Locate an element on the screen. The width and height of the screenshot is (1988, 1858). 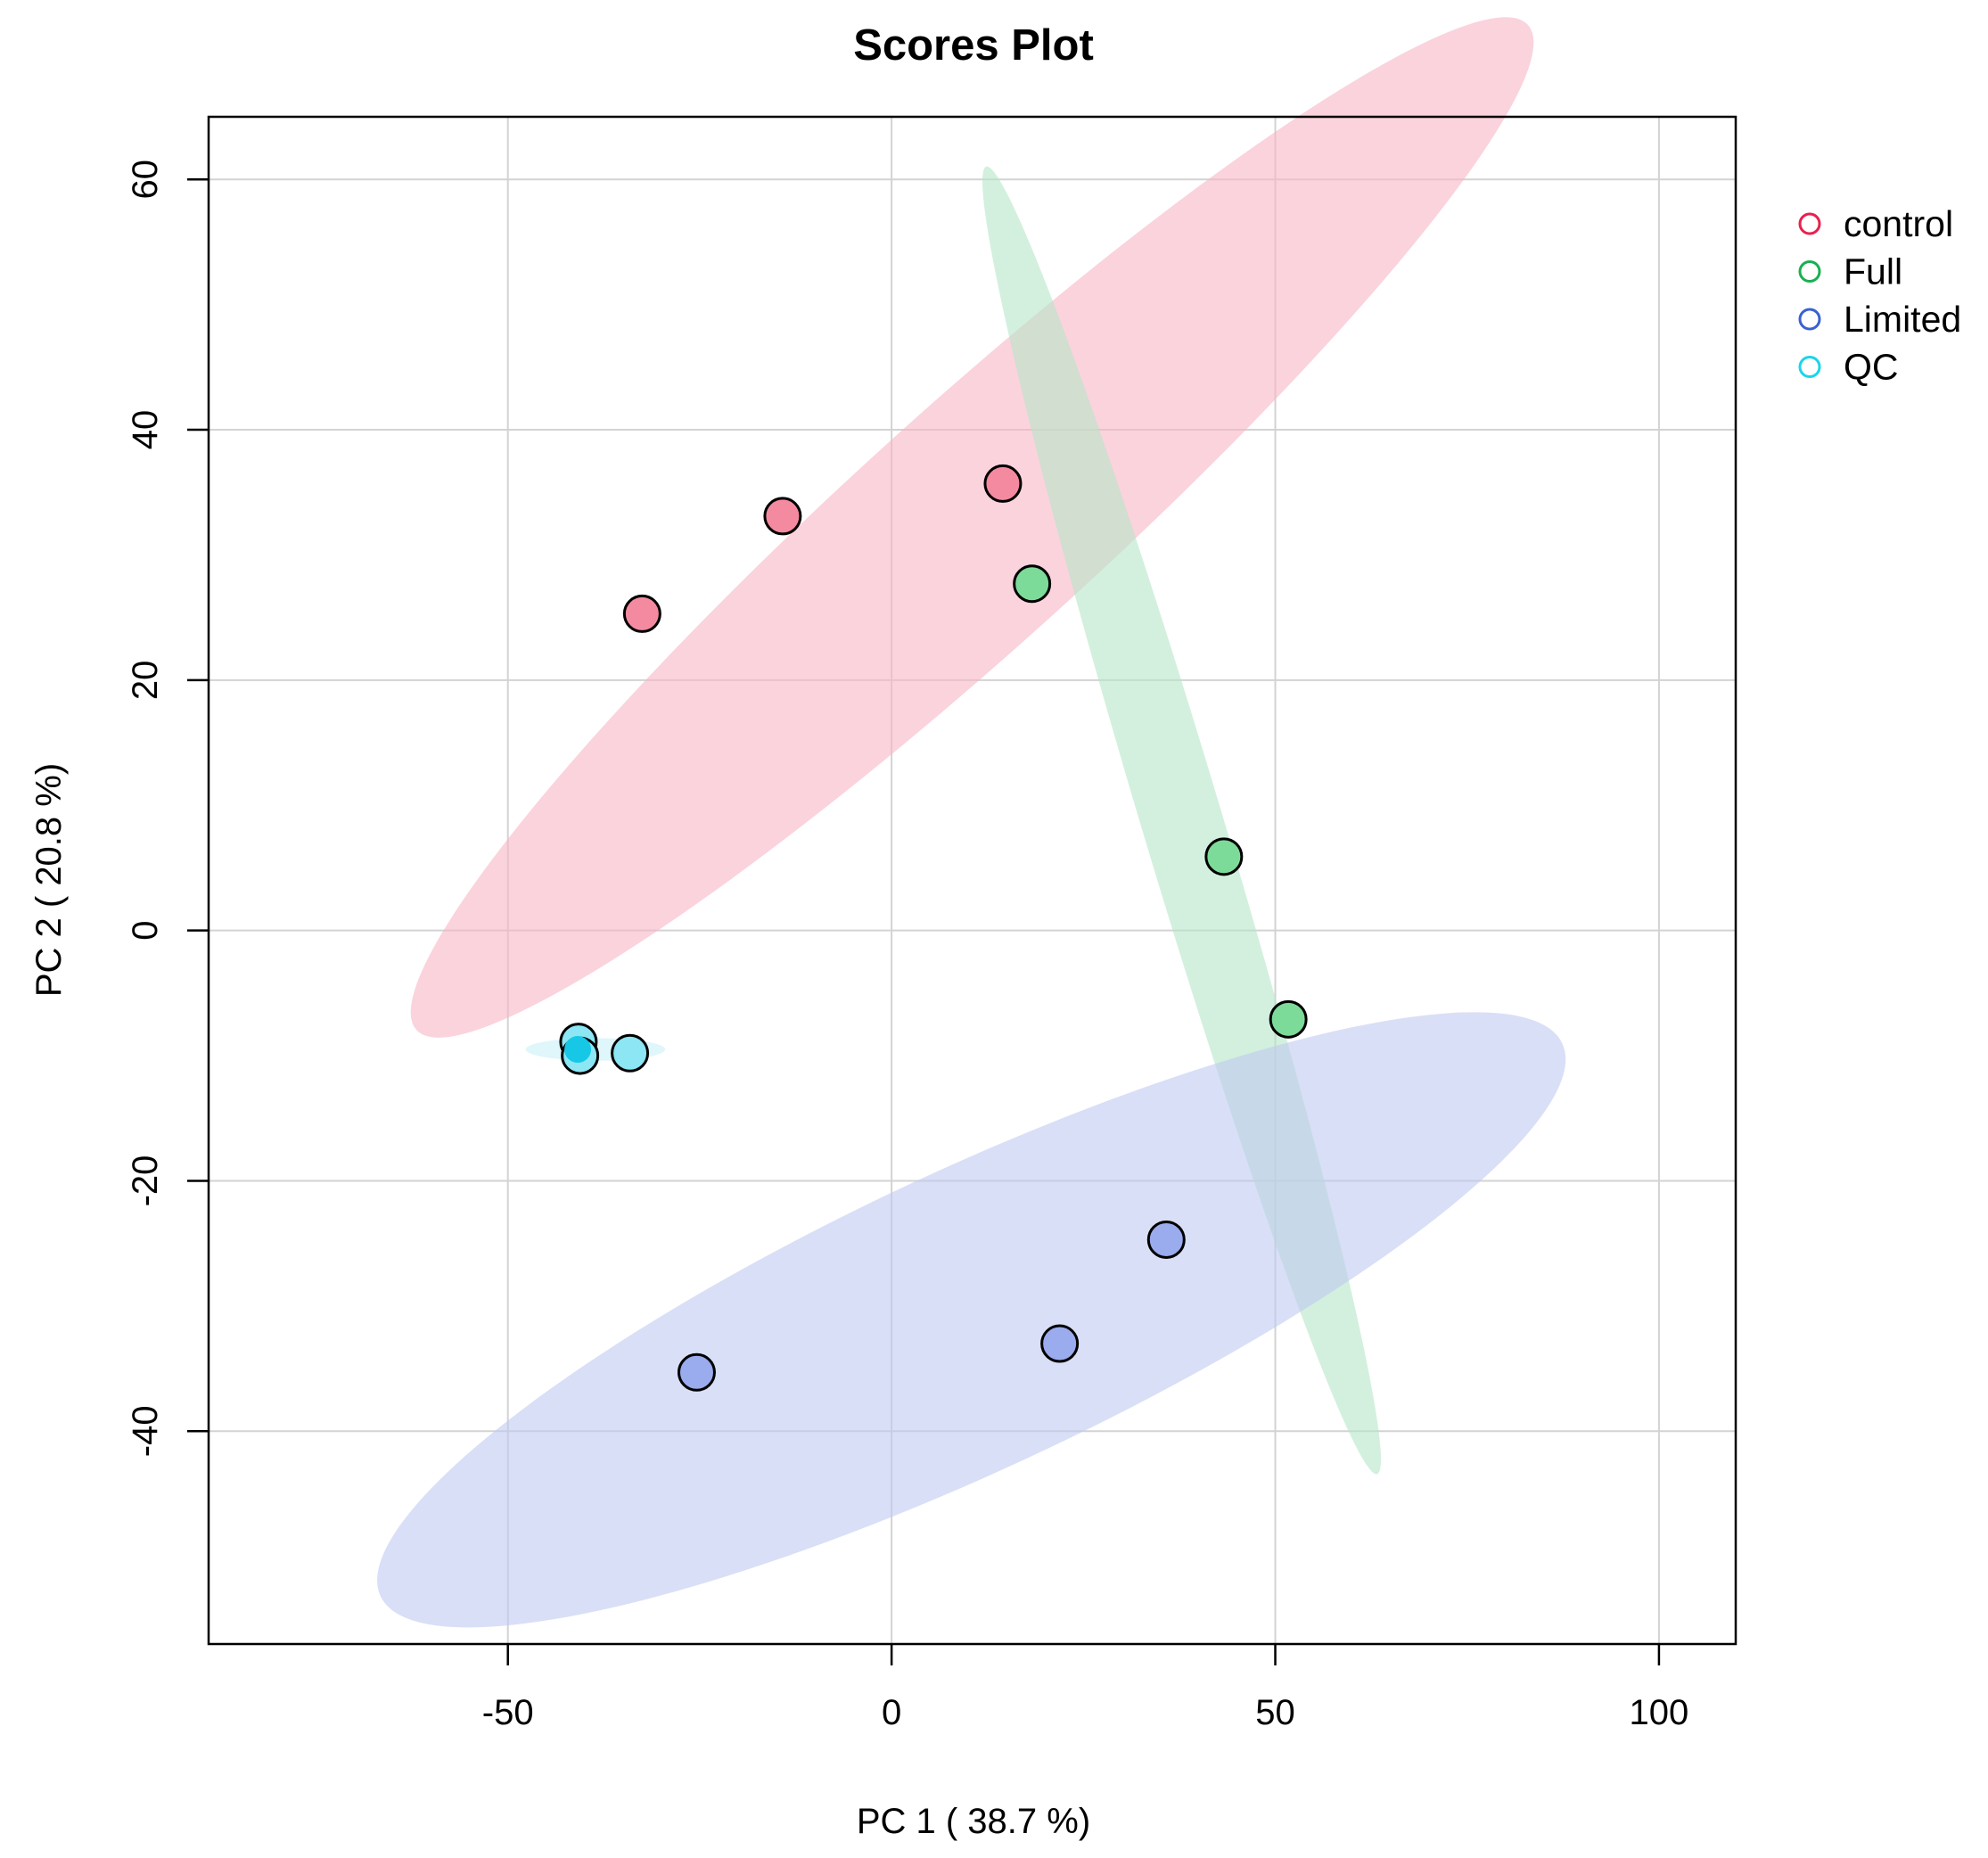
legend-marker-full is located at coordinates (1809, 271).